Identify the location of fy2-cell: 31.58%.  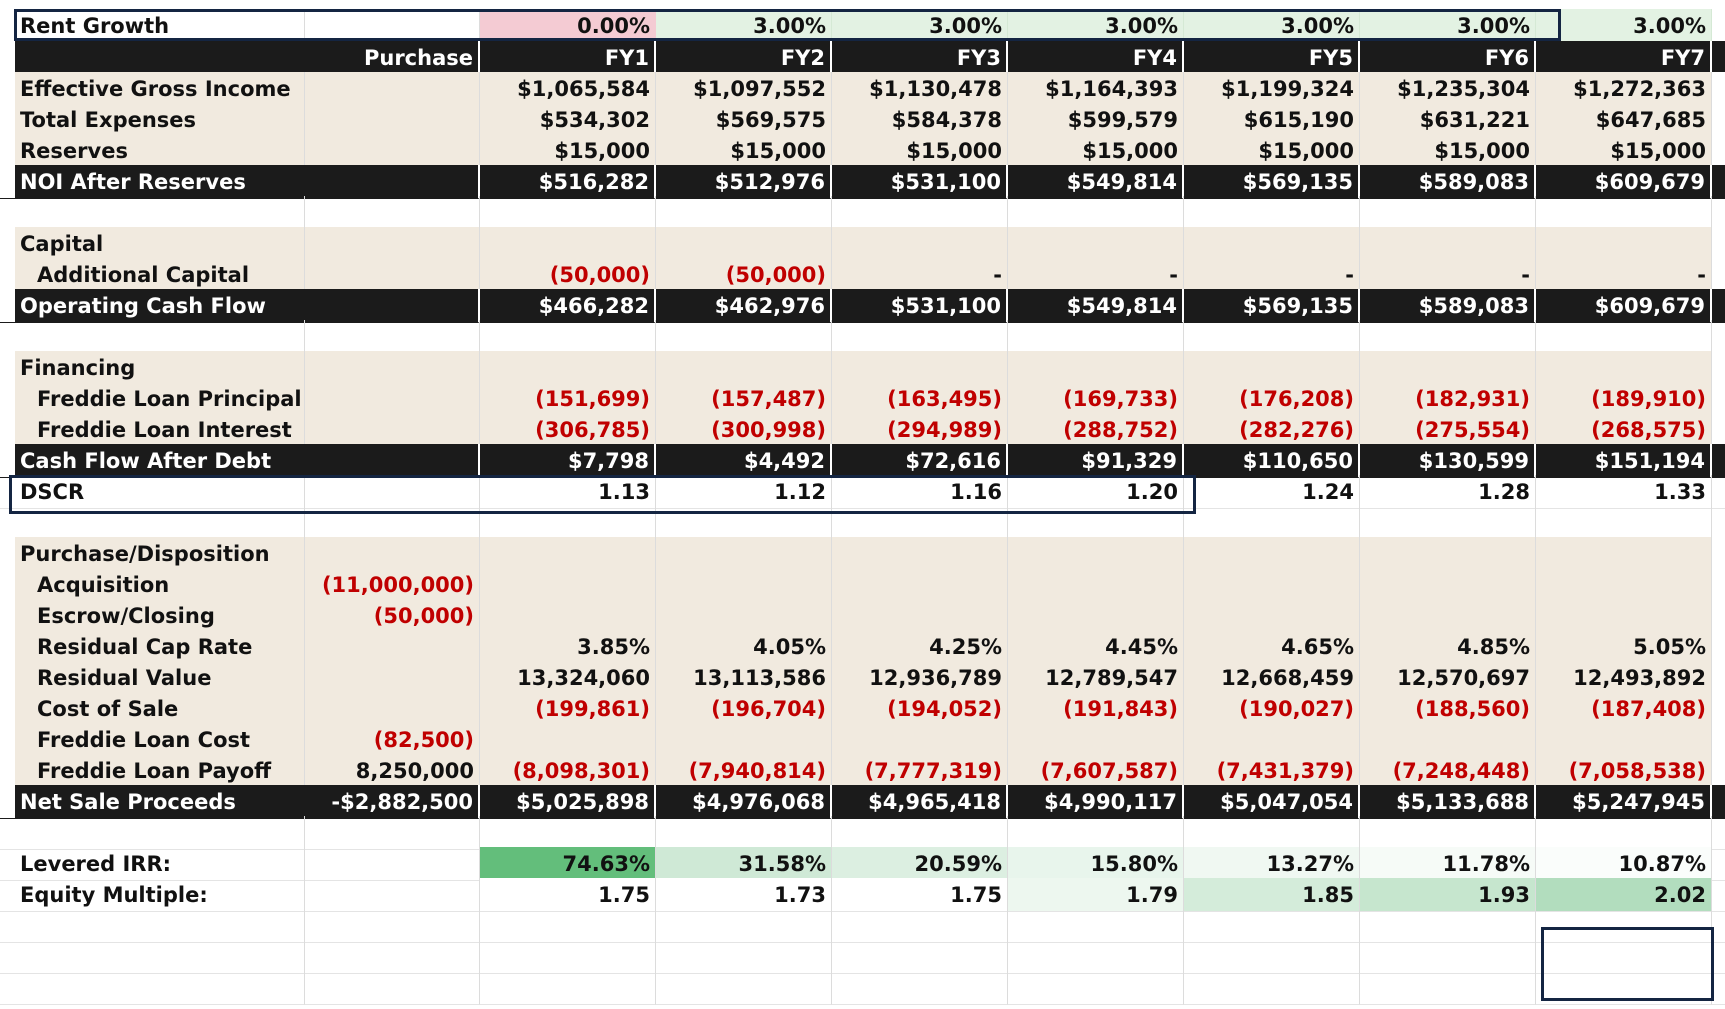
(744, 864).